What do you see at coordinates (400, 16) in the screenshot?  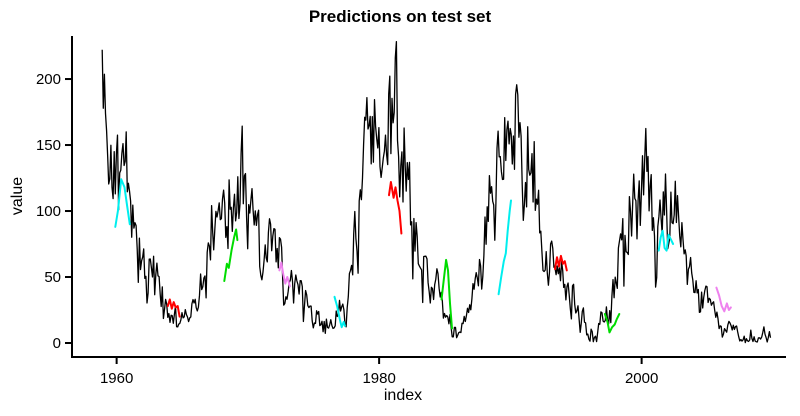 I see `chart-title: Predictions on test set` at bounding box center [400, 16].